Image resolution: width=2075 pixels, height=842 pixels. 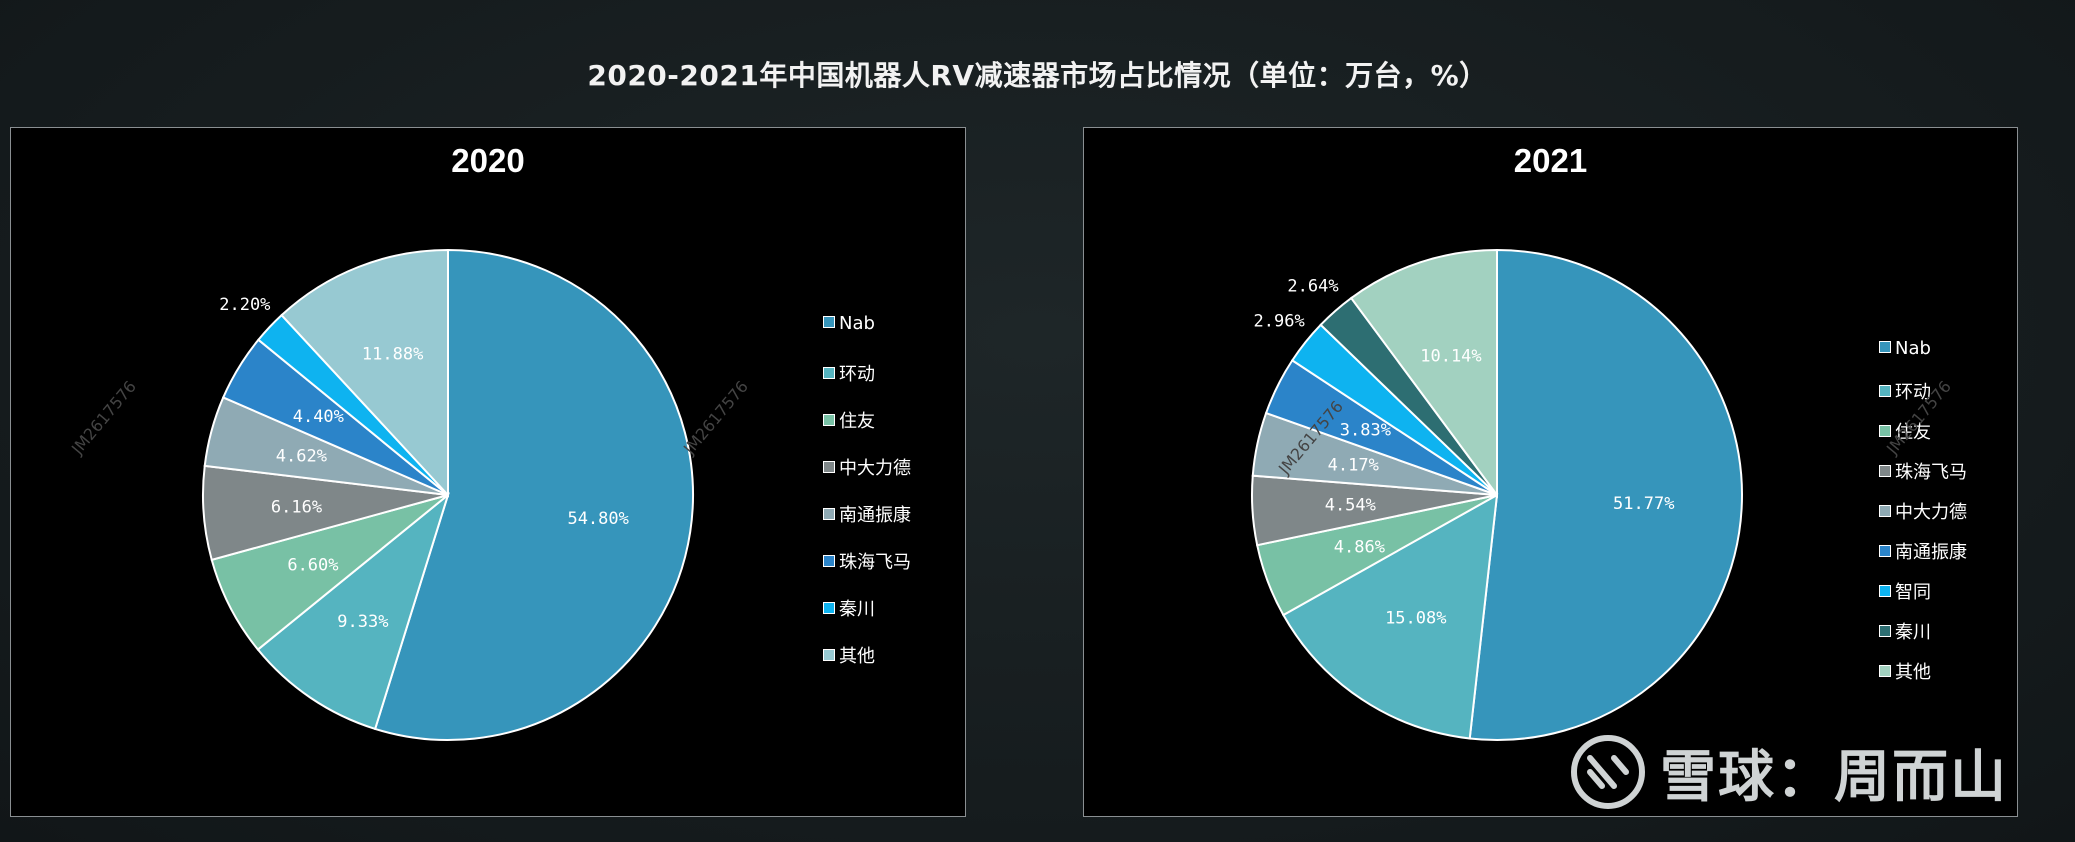 I want to click on snowball-logo-icon, so click(x=1608, y=772).